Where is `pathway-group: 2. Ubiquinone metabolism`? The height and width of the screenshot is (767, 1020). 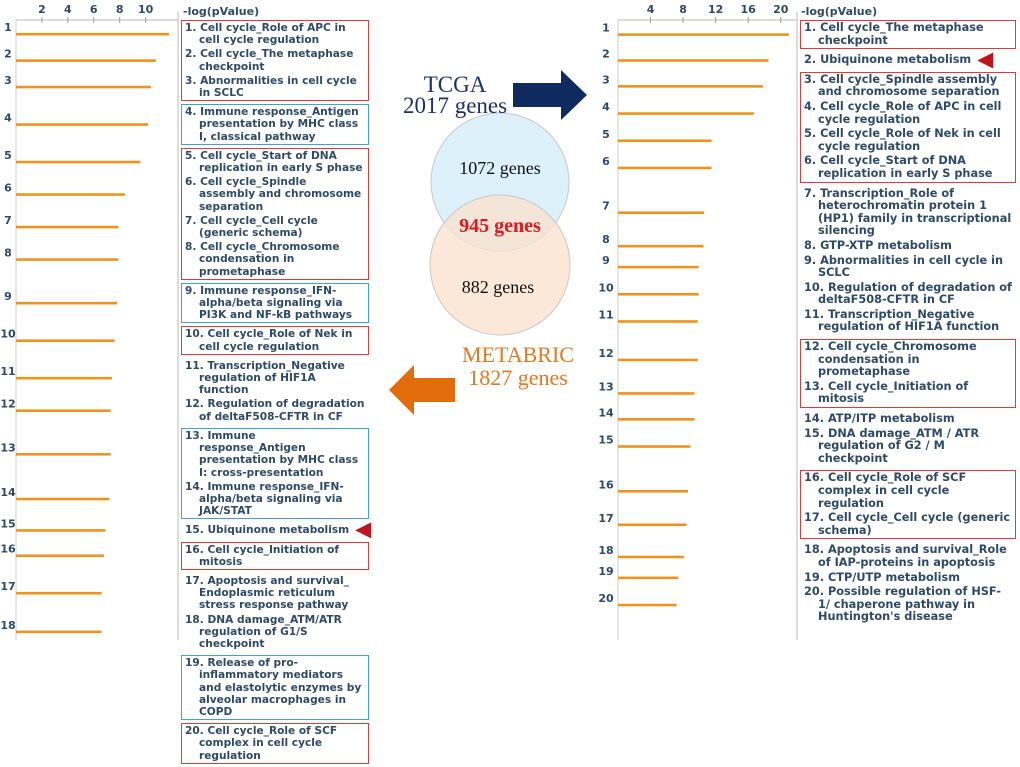 pathway-group: 2. Ubiquinone metabolism is located at coordinates (908, 60).